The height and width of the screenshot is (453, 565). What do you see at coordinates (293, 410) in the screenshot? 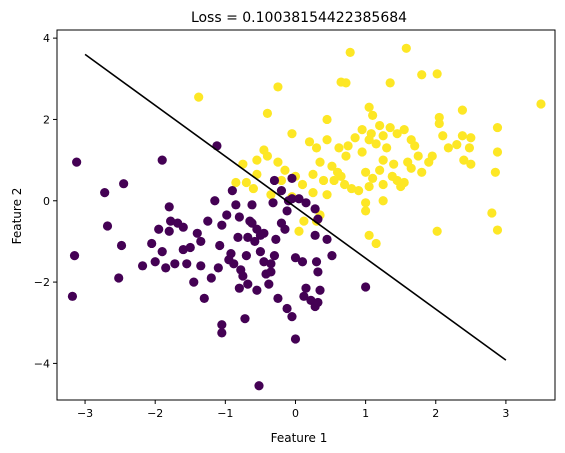
I see `x-axis: −3 −2 −1 0 1 2 3` at bounding box center [293, 410].